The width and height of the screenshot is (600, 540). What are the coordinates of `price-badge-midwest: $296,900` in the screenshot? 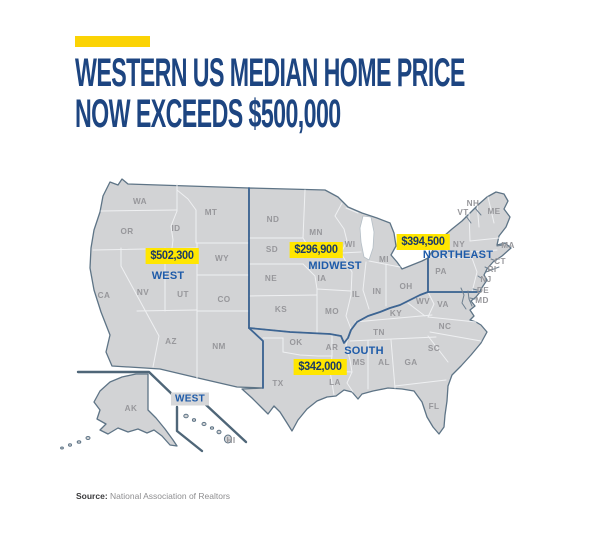 It's located at (316, 250).